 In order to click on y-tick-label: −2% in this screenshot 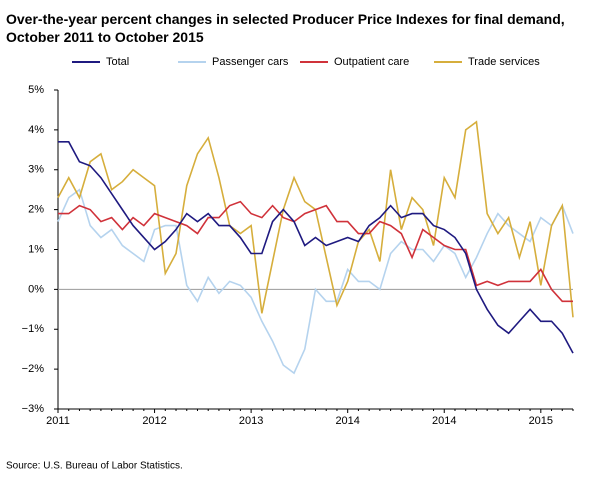, I will do `click(33, 369)`.